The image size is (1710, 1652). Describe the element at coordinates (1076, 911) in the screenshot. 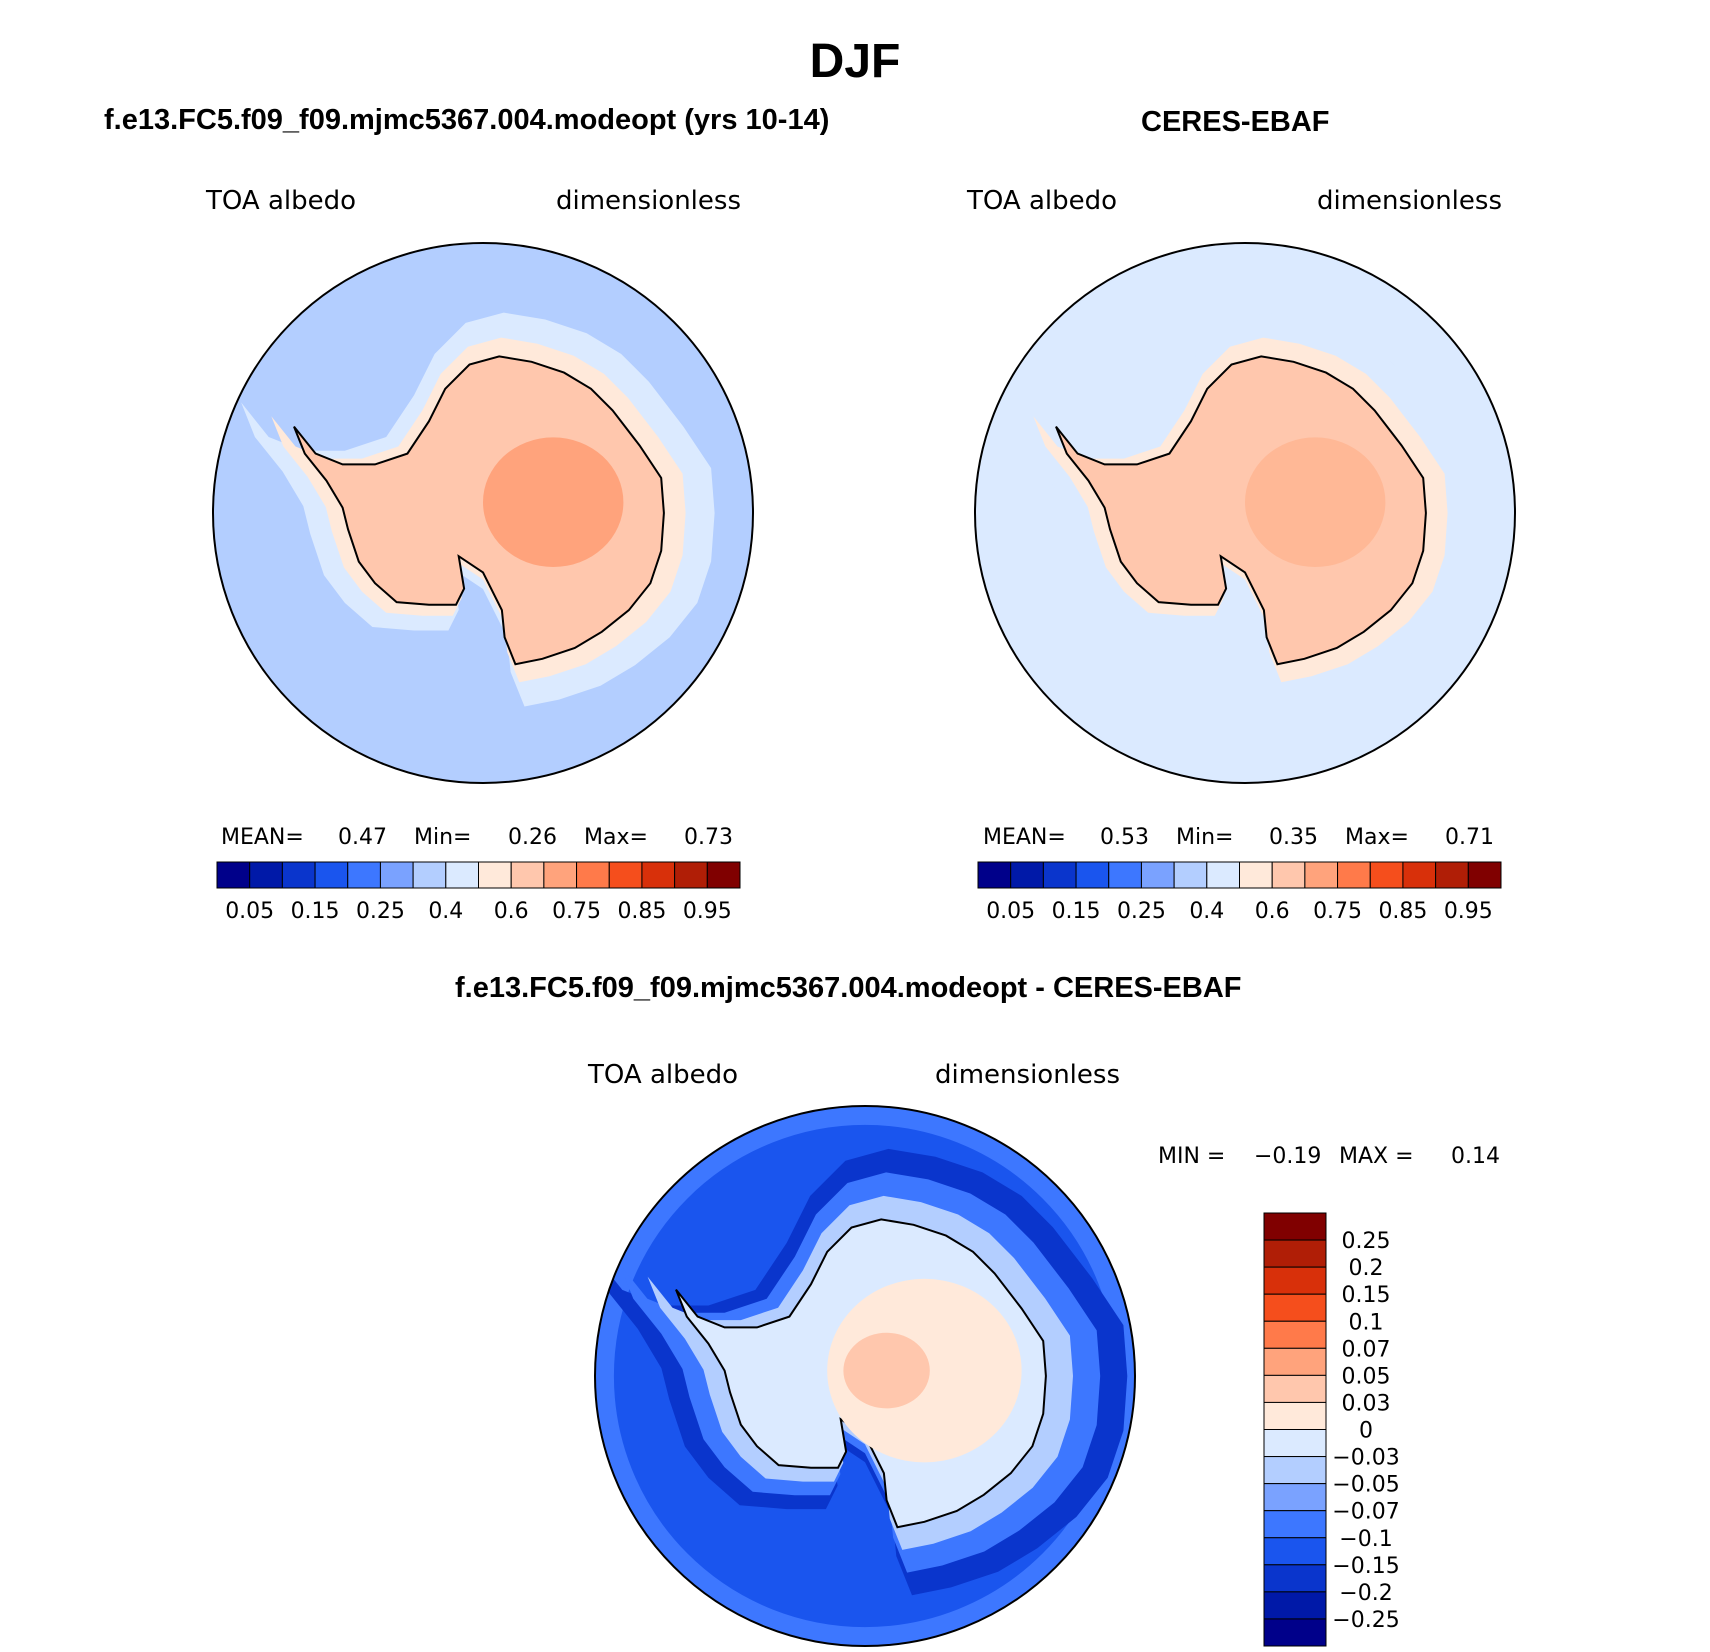

I see `panel2-colorbar-label: 0.15` at that location.